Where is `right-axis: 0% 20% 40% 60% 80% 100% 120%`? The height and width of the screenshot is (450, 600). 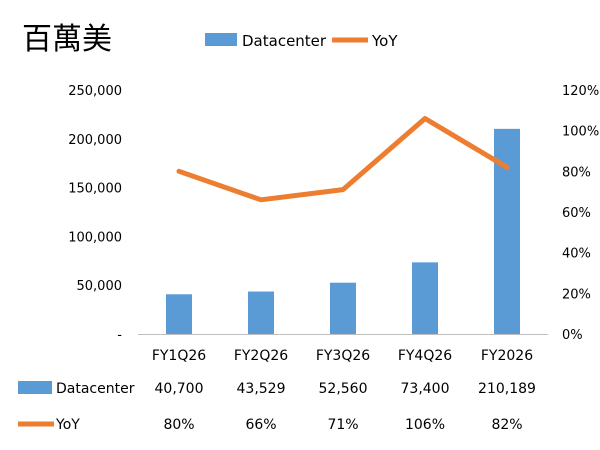 right-axis: 0% 20% 40% 60% 80% 100% 120% is located at coordinates (580, 213).